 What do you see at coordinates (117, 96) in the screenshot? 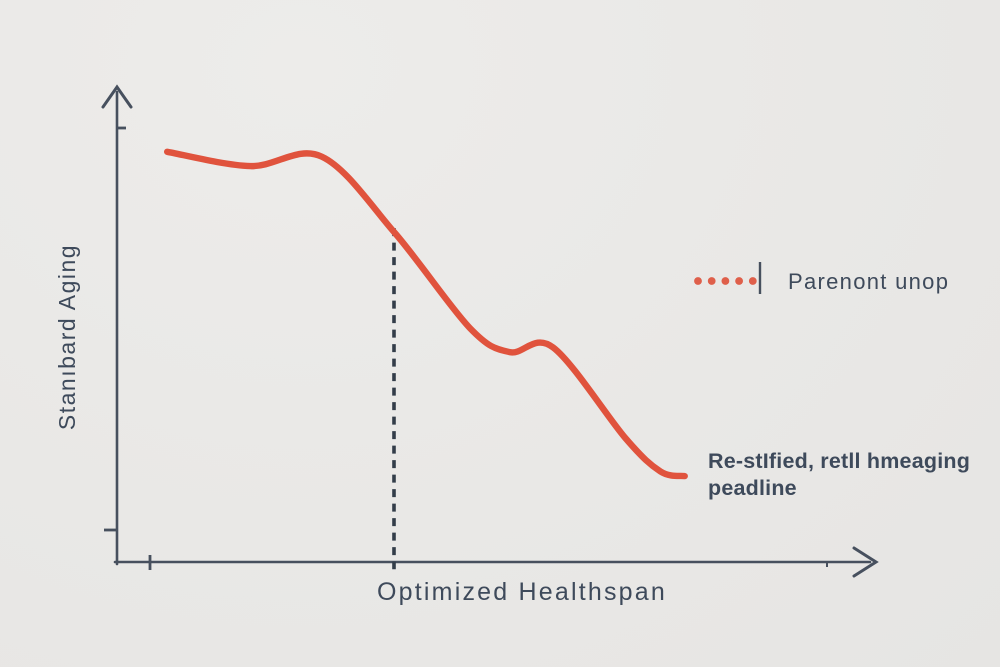
I see `y-axis-arrowhead-icon` at bounding box center [117, 96].